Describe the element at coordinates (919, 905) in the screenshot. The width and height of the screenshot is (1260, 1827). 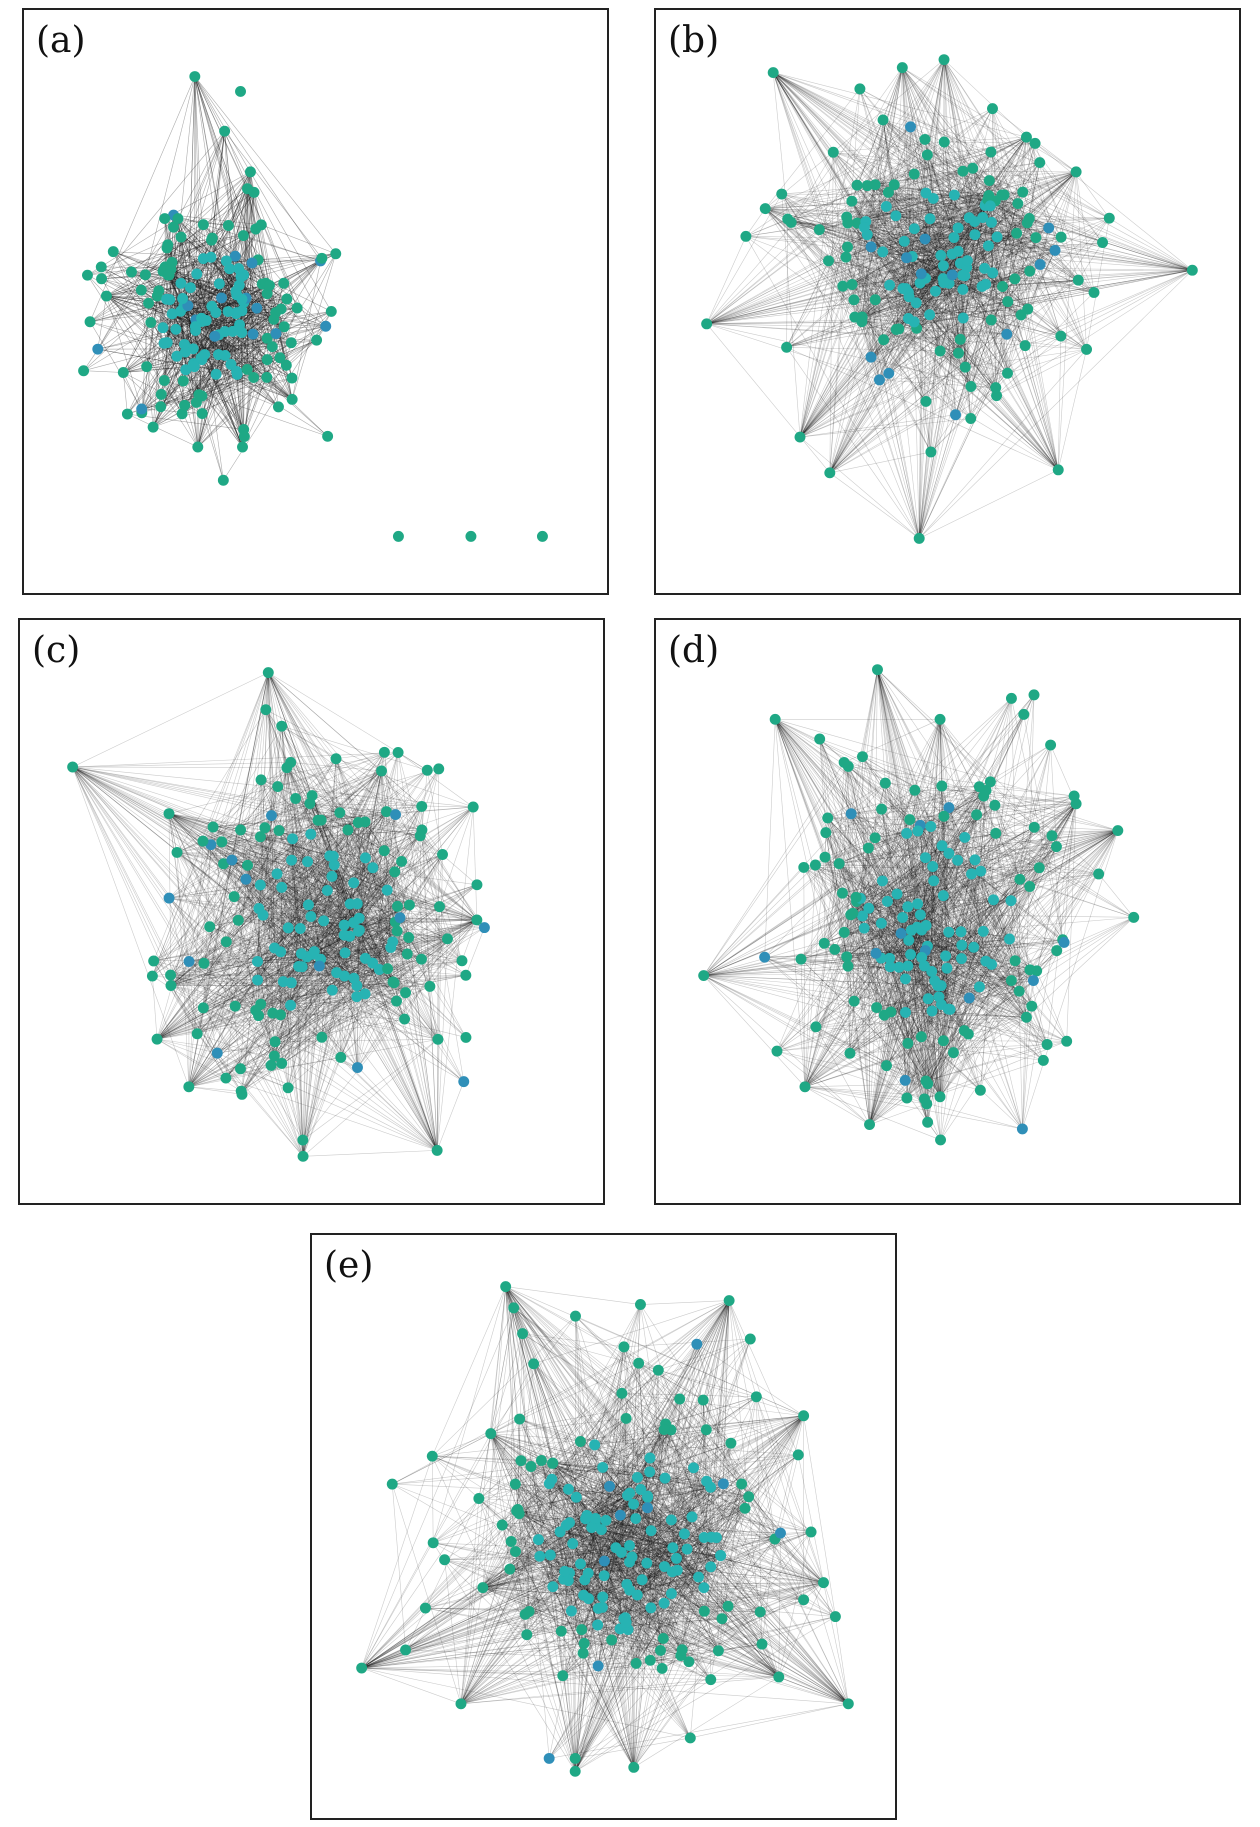
I see `network-nodes-d` at that location.